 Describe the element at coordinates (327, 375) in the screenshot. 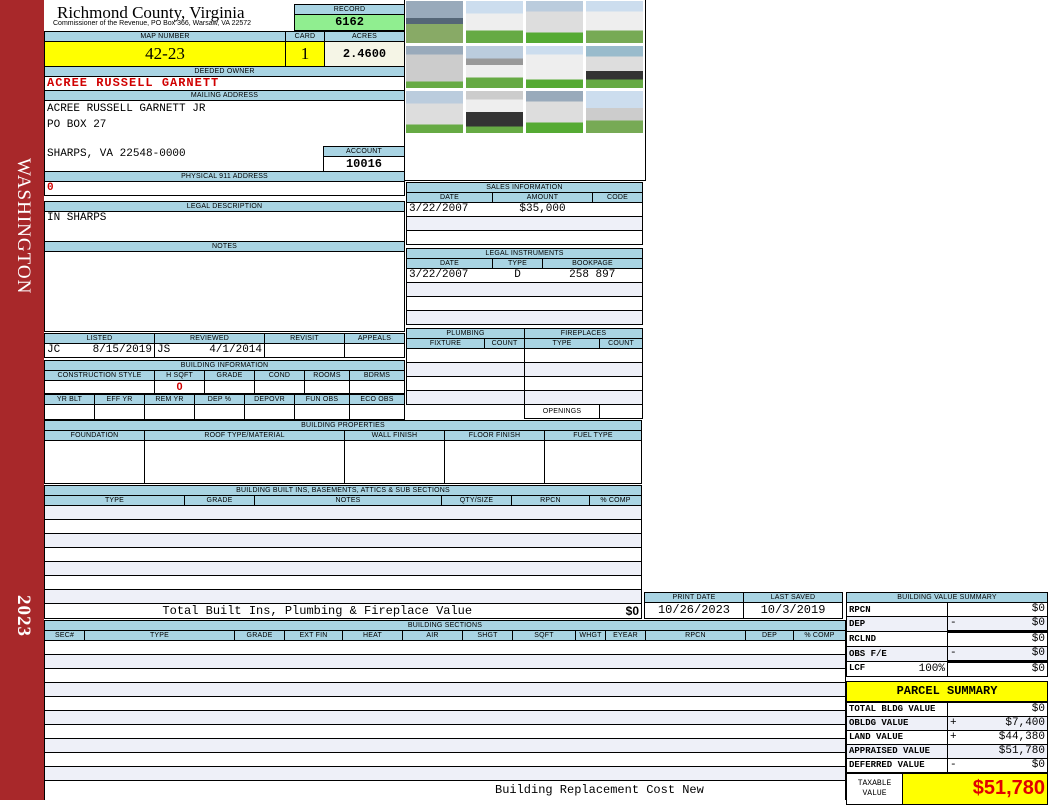

I see `building-info-header: ROOMS` at that location.